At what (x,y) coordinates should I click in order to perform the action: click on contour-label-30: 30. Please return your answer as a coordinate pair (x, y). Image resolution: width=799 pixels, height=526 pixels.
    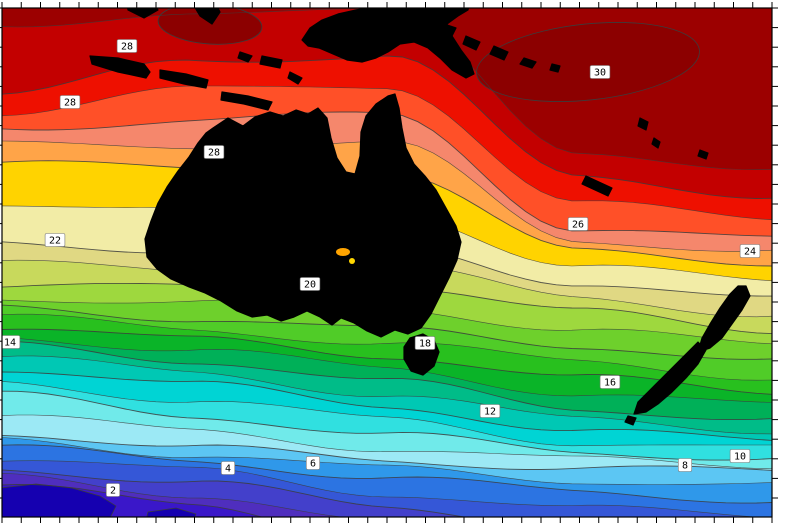
    Looking at the image, I should click on (600, 72).